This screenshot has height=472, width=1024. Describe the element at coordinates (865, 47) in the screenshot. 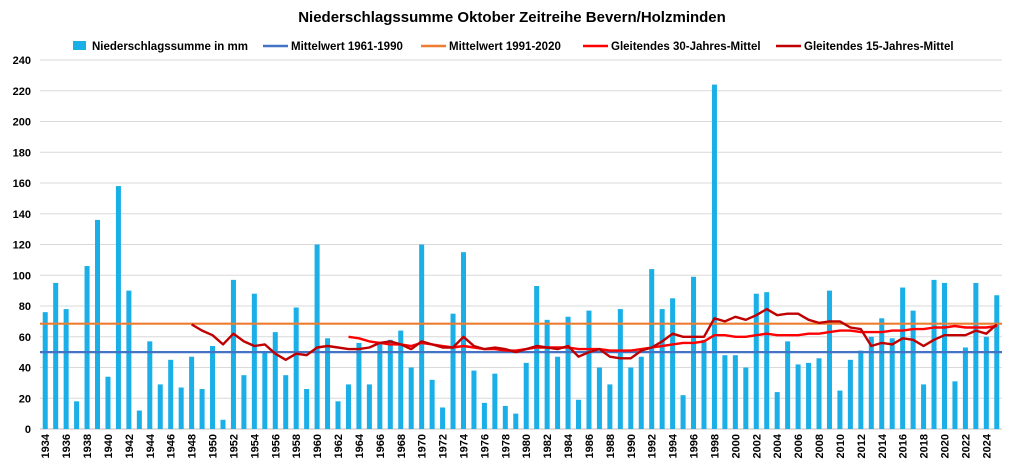

I see `legend-item-4: Gleitendes 15-Jahres-Mittel` at that location.